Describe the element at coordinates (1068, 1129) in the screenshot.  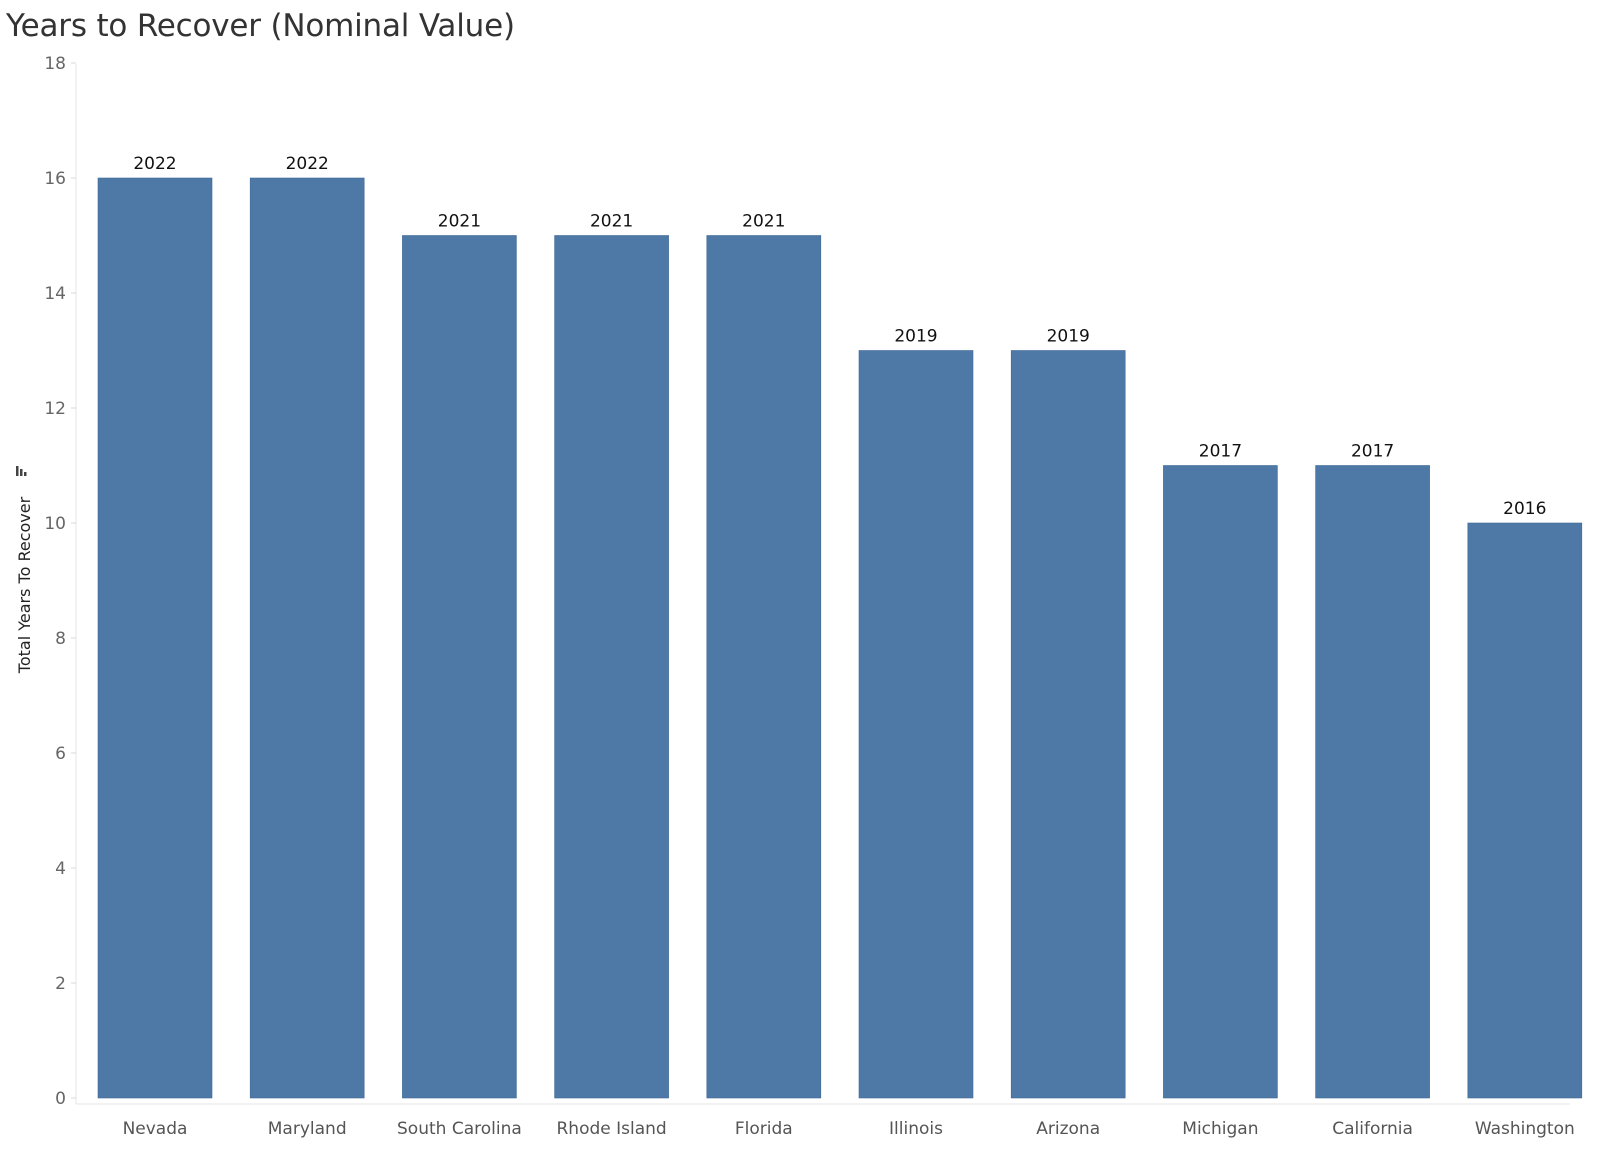
I see `x-tick-label: Arizona` at that location.